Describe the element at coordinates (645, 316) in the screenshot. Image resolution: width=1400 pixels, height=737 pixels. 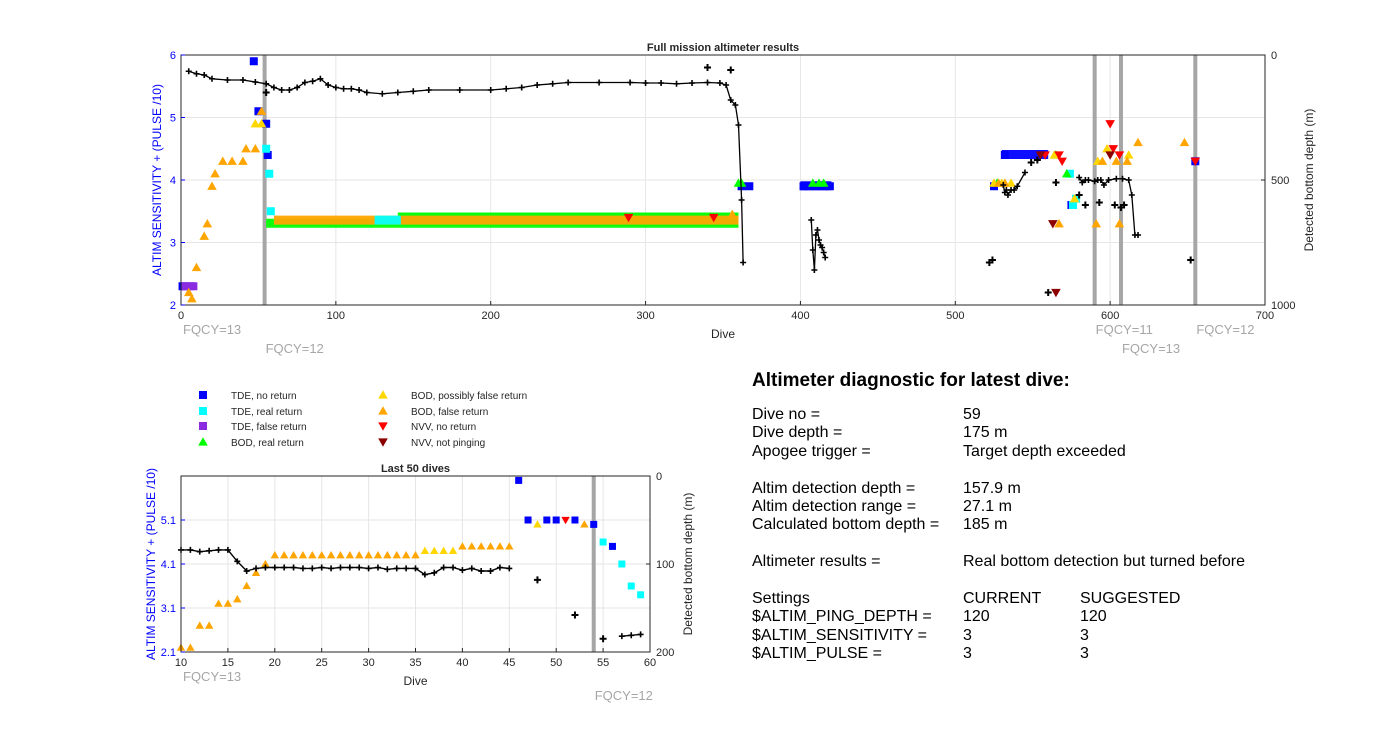
I see `full-x-tick-label: 300` at that location.